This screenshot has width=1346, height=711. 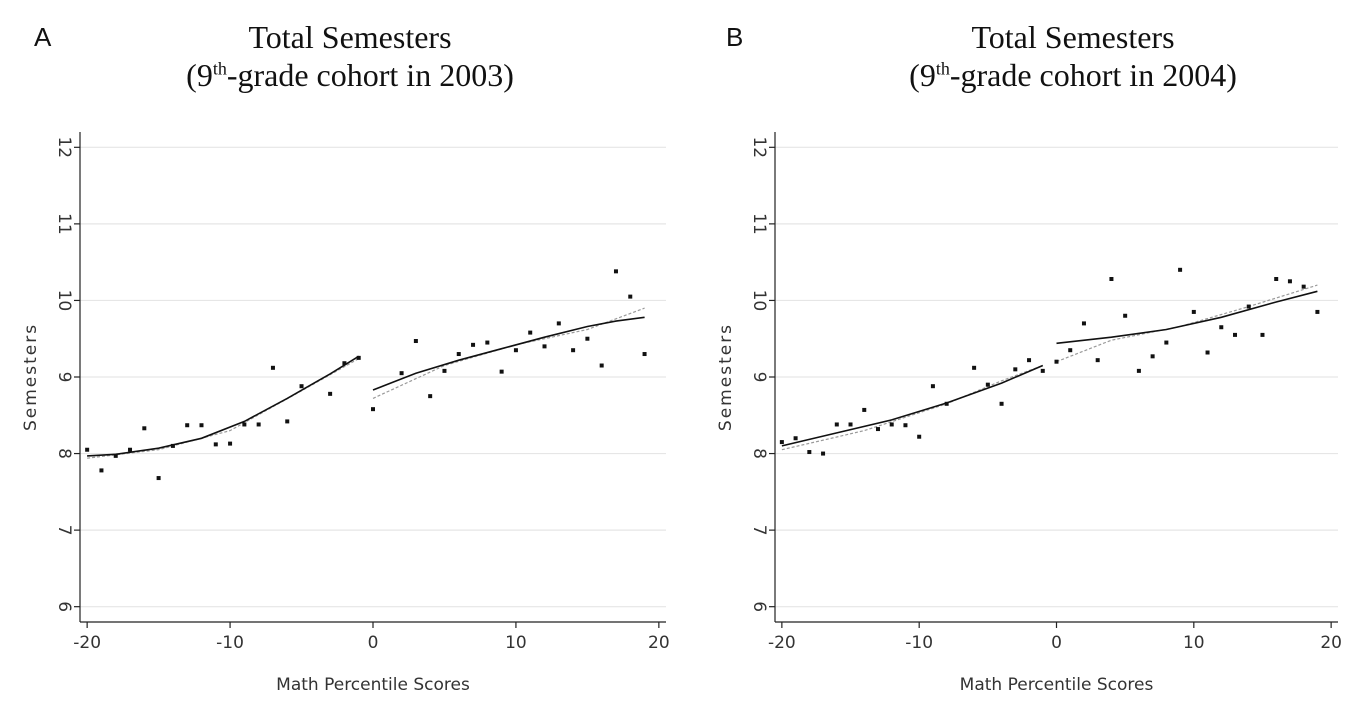 I want to click on fit-line-alt-left, so click(x=223, y=408).